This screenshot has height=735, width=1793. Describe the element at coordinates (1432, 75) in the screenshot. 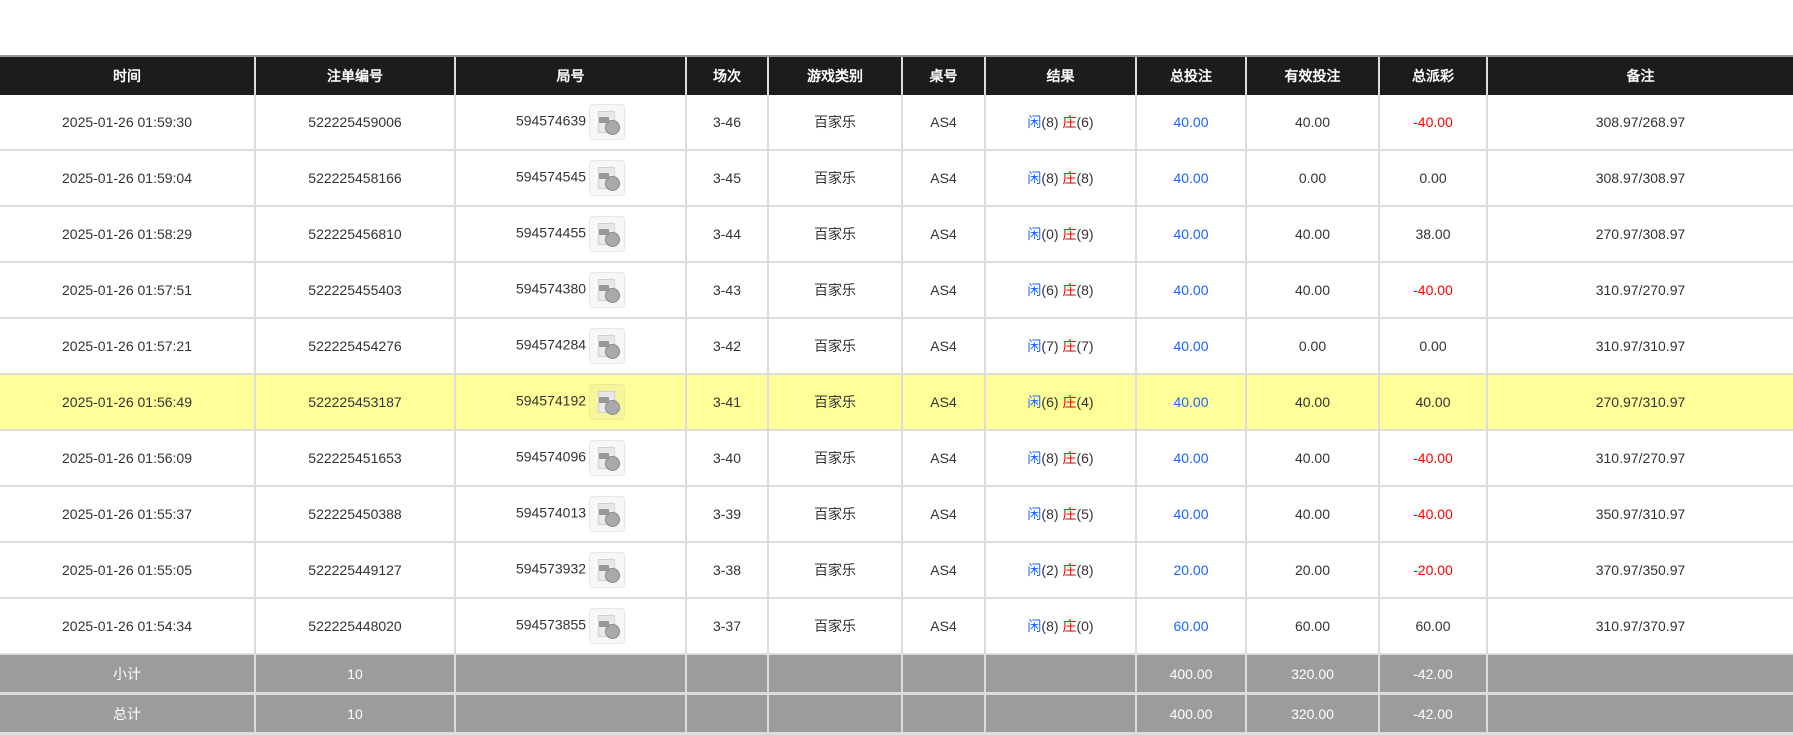

I see `column-header-payout: 总派彩` at that location.